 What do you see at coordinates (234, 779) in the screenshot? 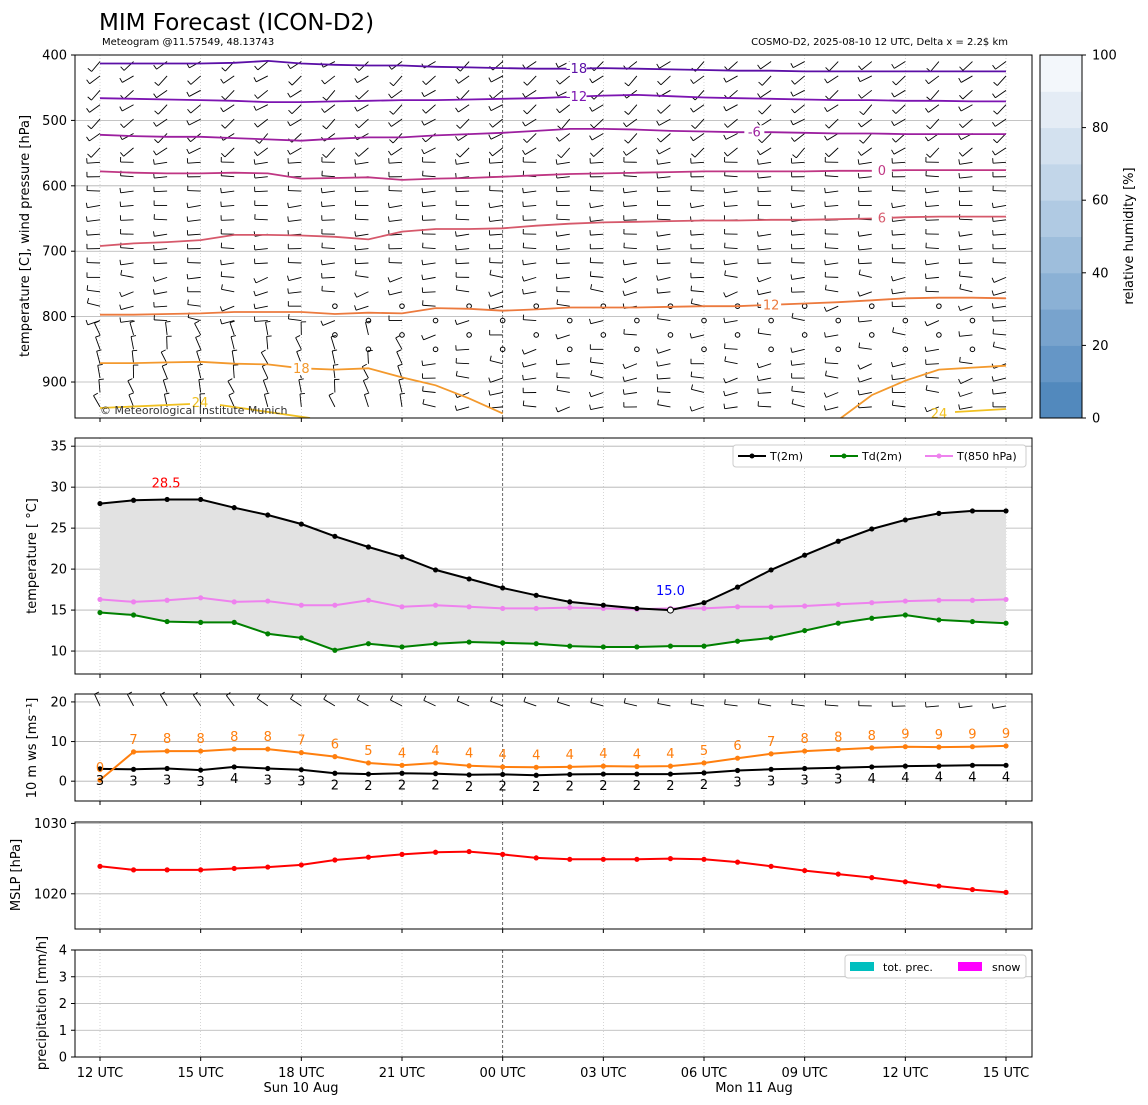
I see `mean-wind-value-label: 4` at bounding box center [234, 779].